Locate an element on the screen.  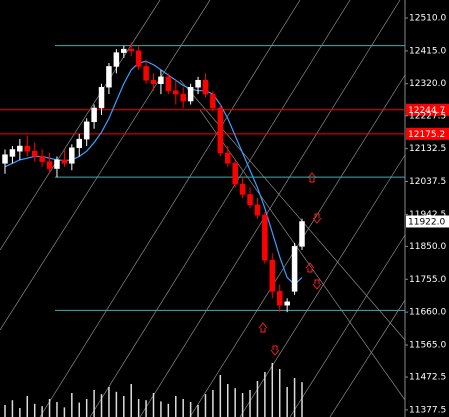
y-tick-label: 11850.0 is located at coordinates (427, 247).